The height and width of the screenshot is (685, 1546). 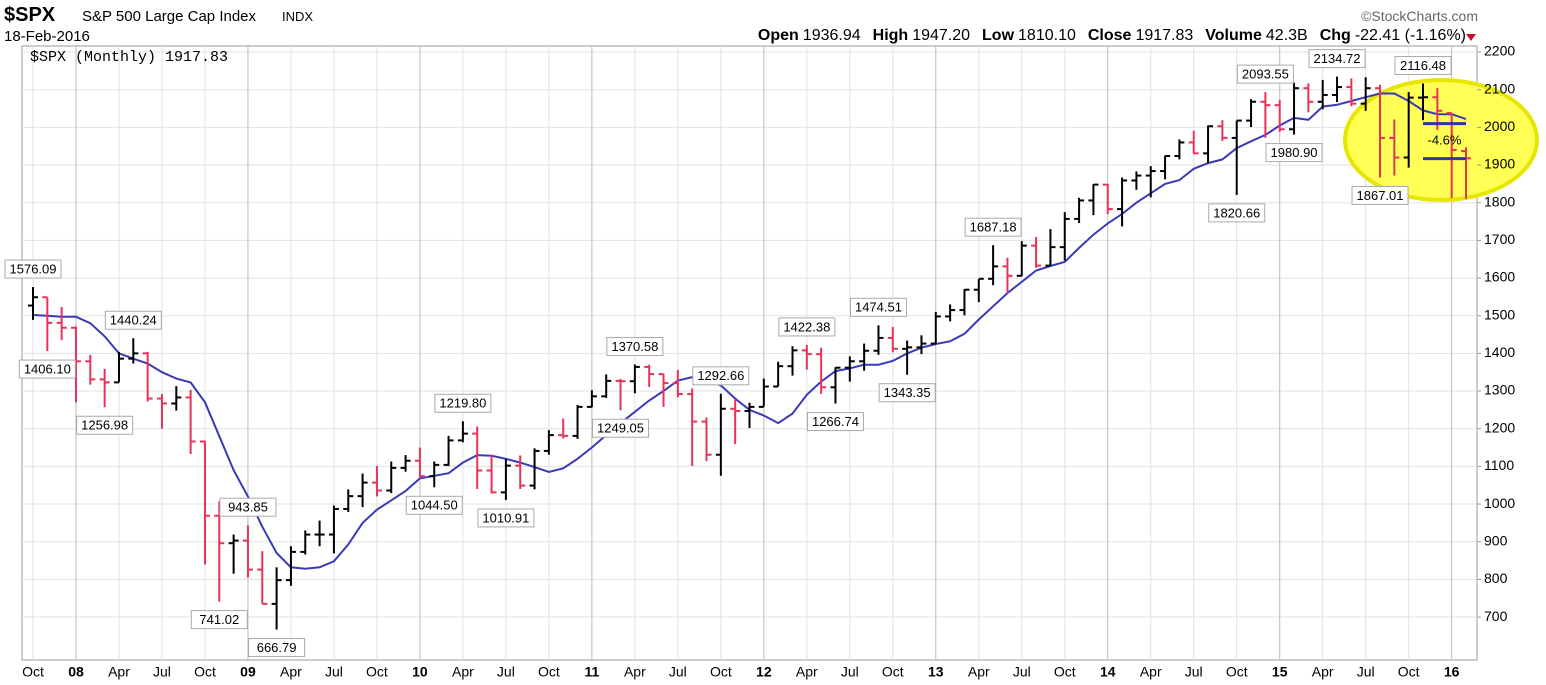 What do you see at coordinates (1445, 140) in the screenshot?
I see `annotation-text: -4.6%` at bounding box center [1445, 140].